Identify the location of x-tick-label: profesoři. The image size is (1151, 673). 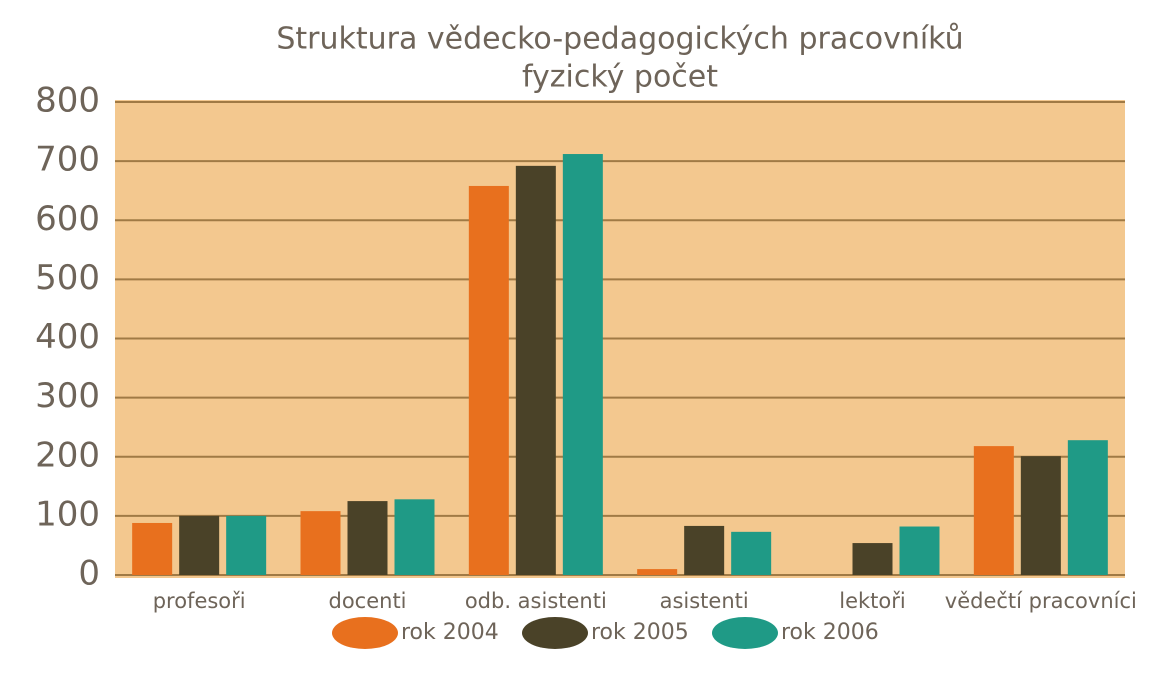
(199, 601).